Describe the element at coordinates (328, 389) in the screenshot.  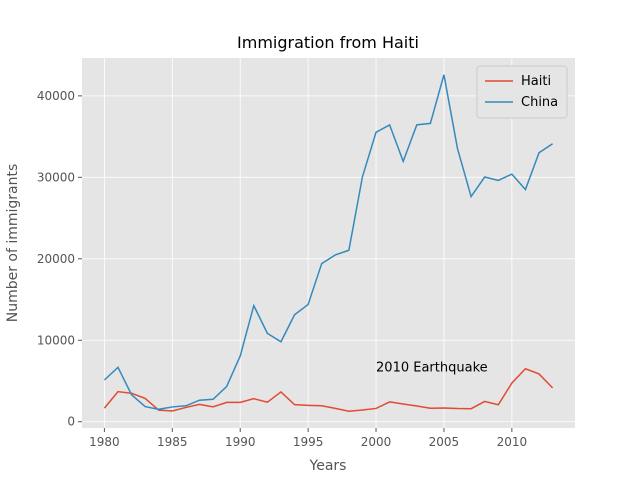
I see `series-line` at that location.